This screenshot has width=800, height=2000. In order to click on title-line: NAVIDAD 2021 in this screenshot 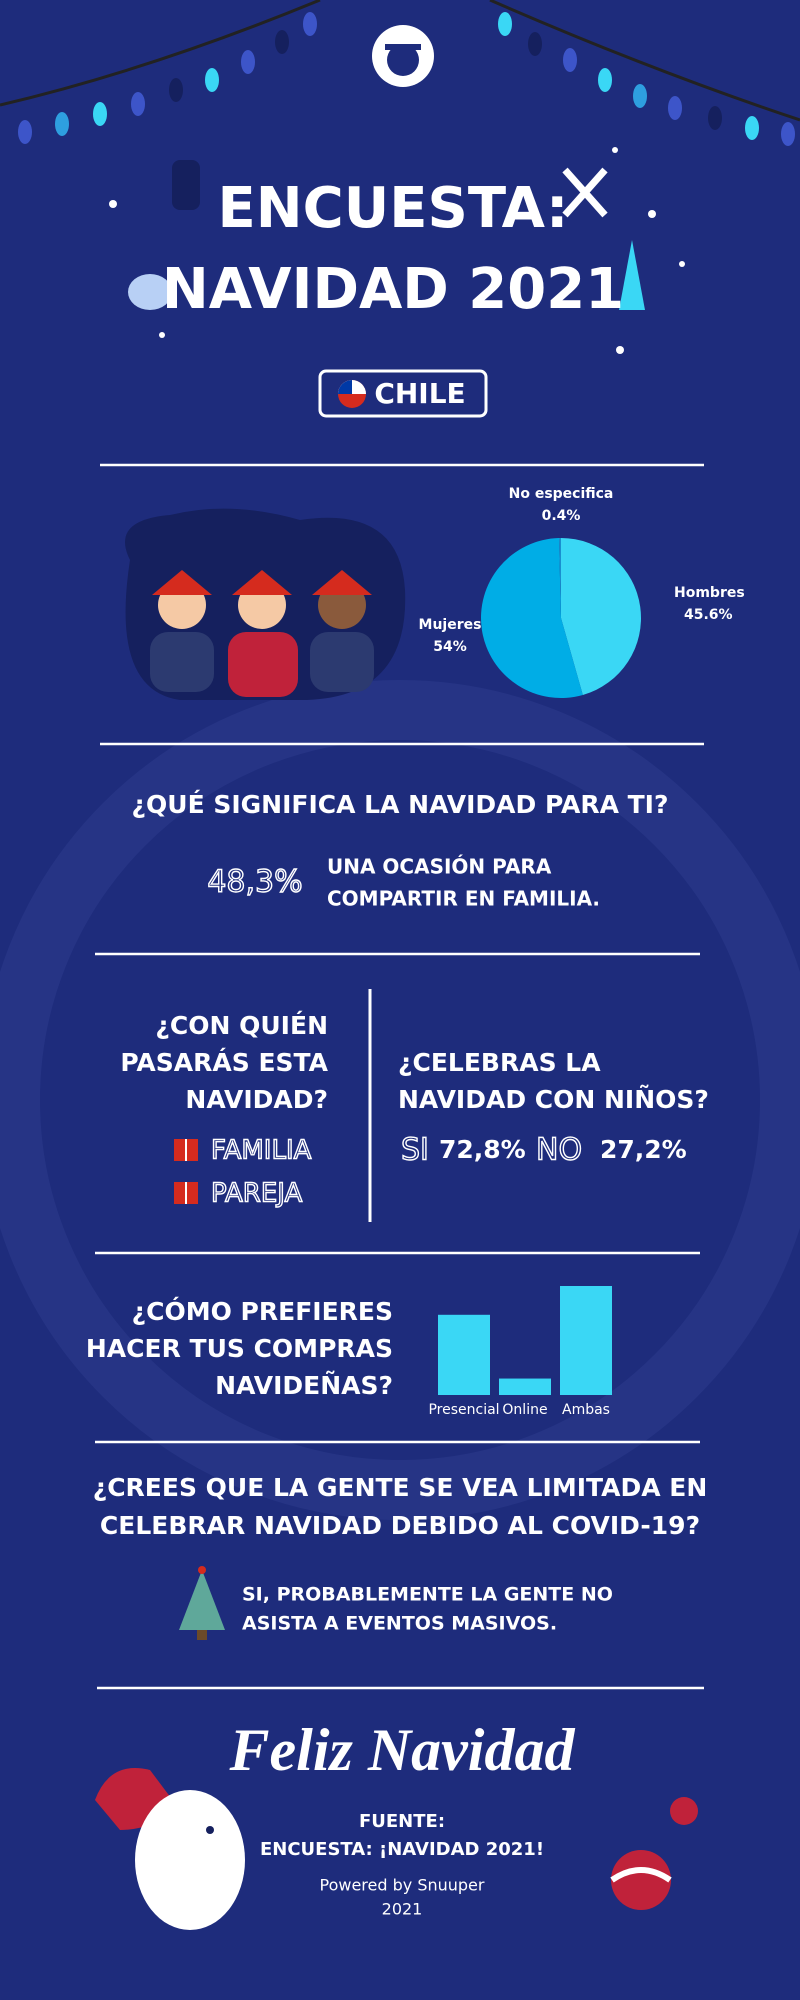, I will do `click(393, 289)`.